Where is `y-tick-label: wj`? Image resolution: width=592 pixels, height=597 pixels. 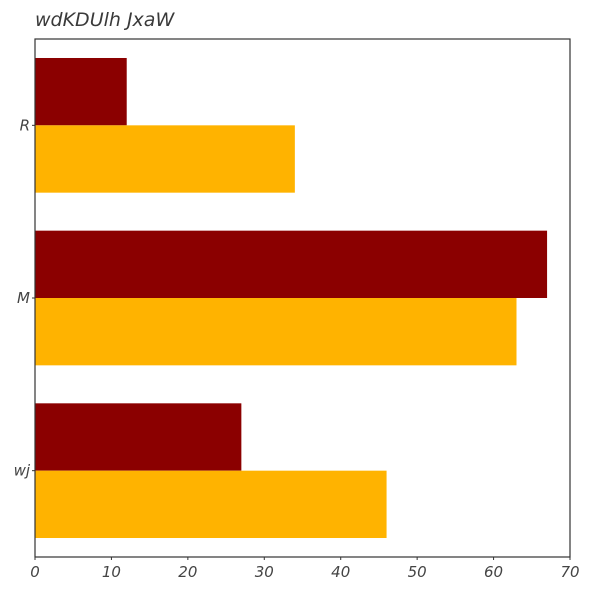 y-tick-label: wj is located at coordinates (22, 471).